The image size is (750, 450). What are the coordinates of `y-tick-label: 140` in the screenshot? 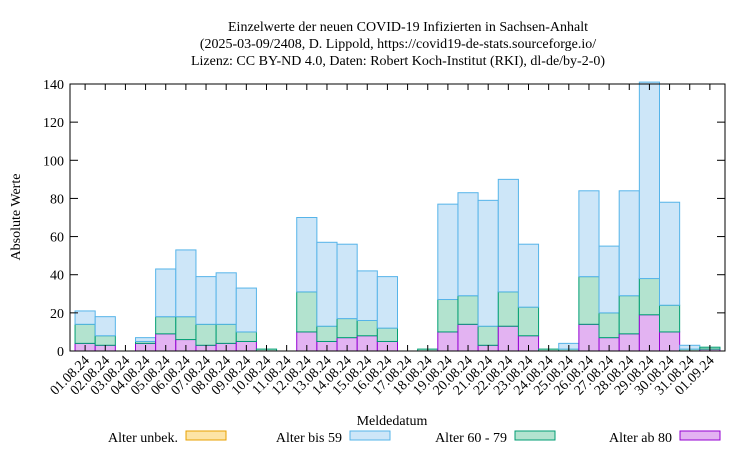 It's located at (53, 85).